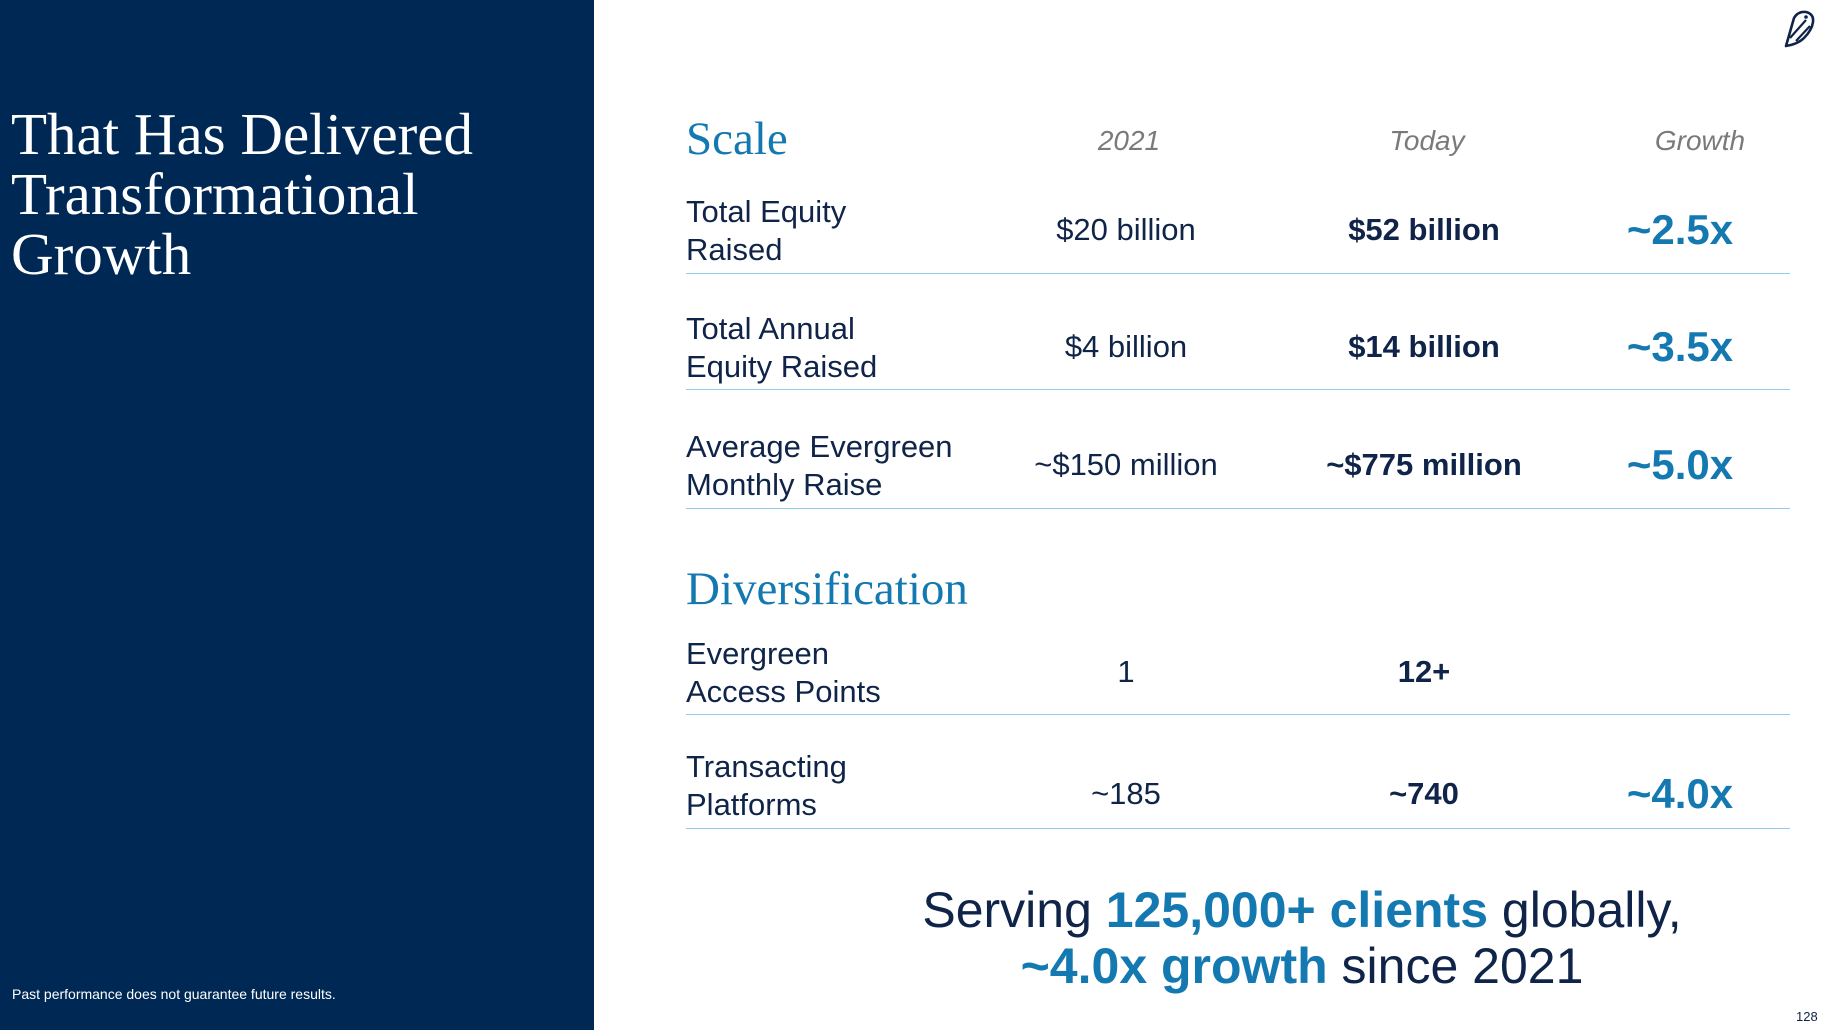 This screenshot has width=1824, height=1030. Describe the element at coordinates (766, 785) in the screenshot. I see `metric-label: Transacting Platforms` at that location.